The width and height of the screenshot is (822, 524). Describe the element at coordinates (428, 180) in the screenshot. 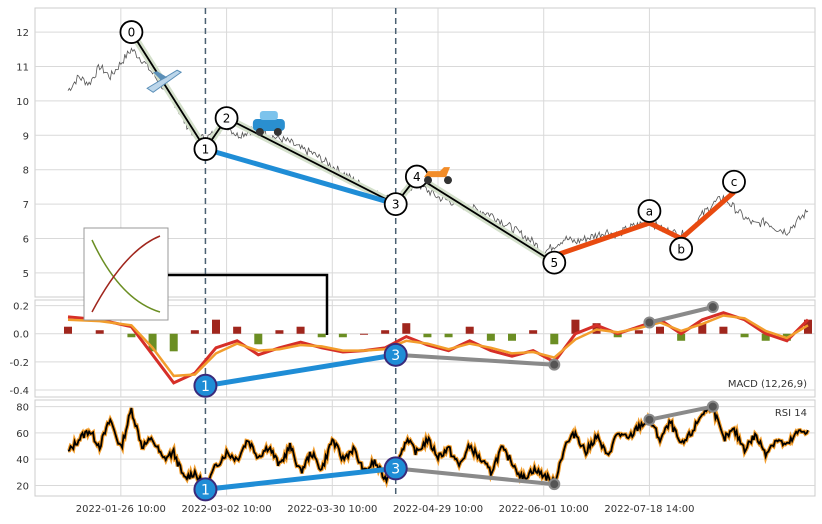

I see `scooter-wheel-back` at that location.